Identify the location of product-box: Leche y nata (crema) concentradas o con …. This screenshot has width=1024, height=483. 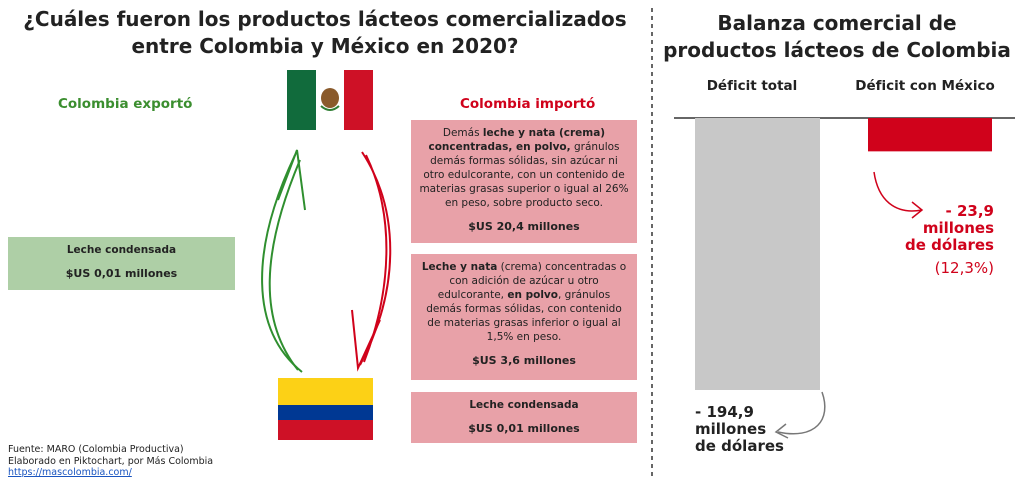
(524, 317).